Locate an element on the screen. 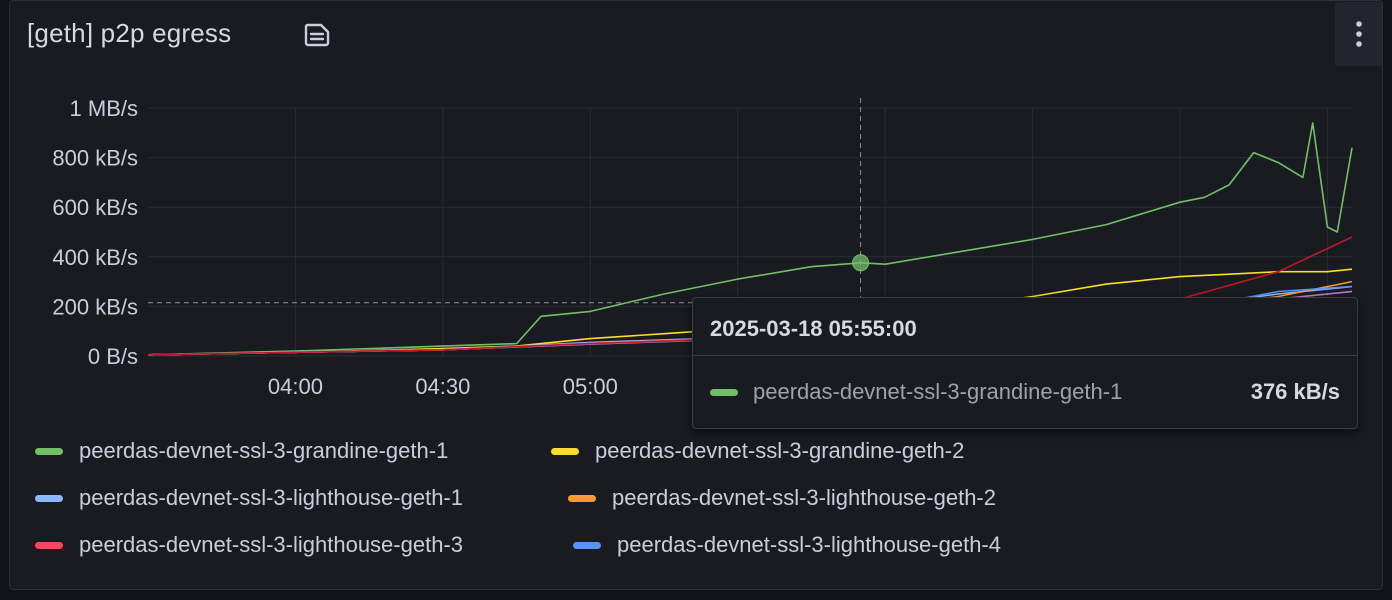  x-tick-label: 04:30 is located at coordinates (442, 386).